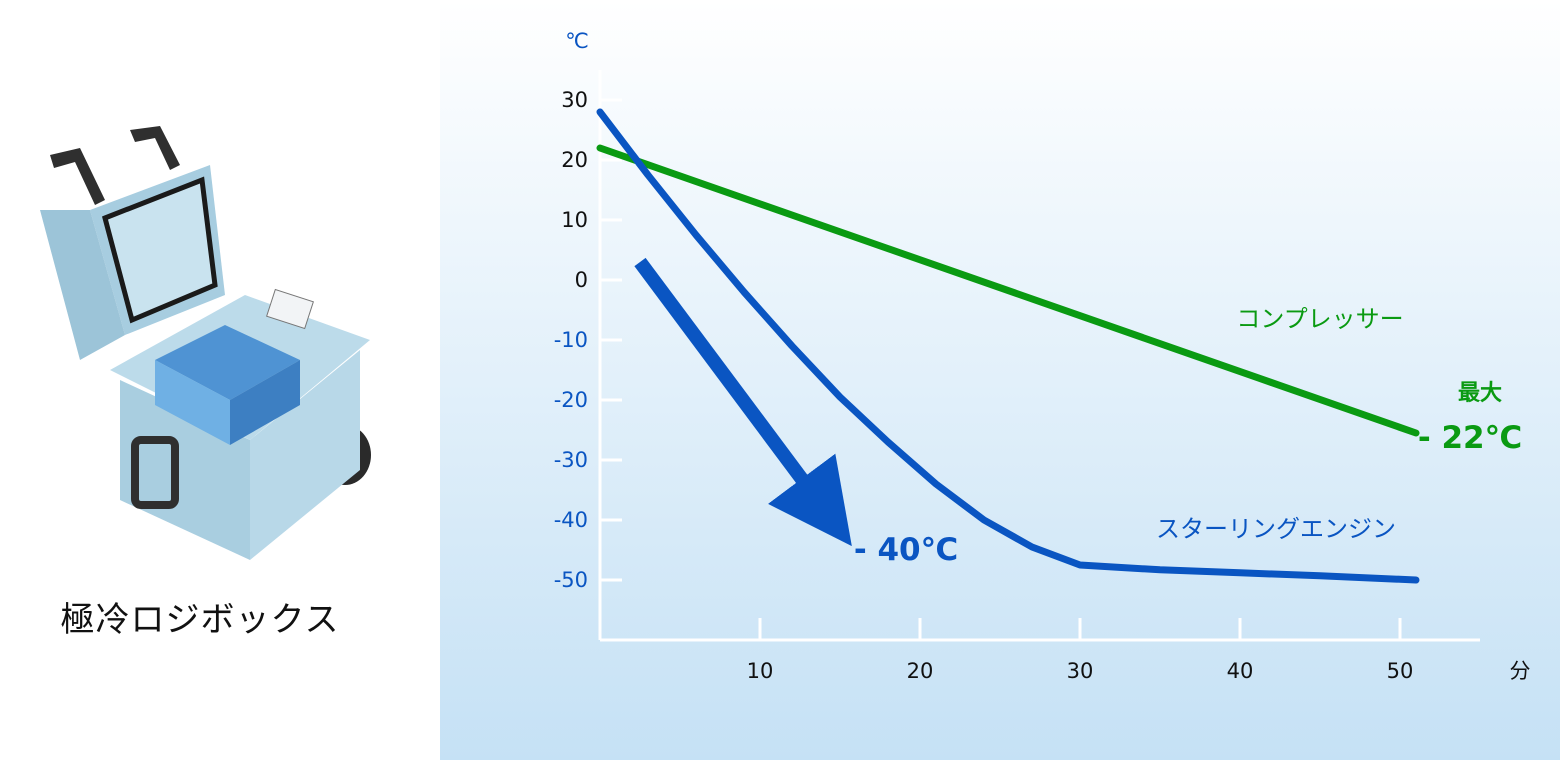 The image size is (1560, 760). I want to click on cooler-handle-right, so click(155, 148).